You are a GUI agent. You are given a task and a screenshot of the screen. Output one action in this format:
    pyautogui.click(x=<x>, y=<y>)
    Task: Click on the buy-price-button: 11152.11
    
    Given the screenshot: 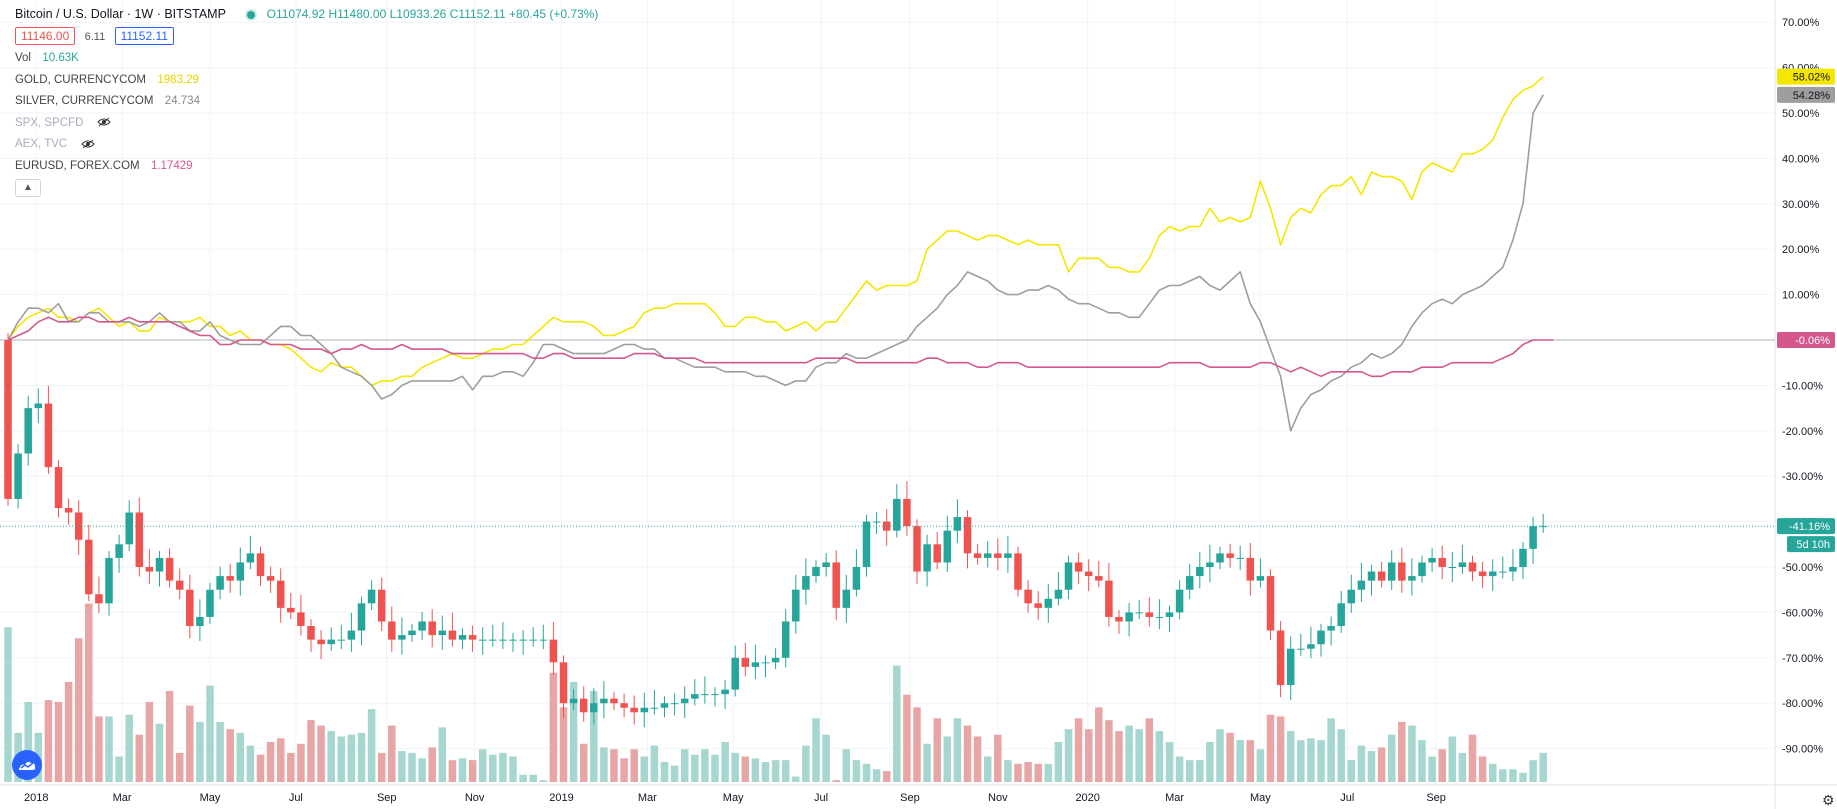 What is the action you would take?
    pyautogui.click(x=144, y=35)
    